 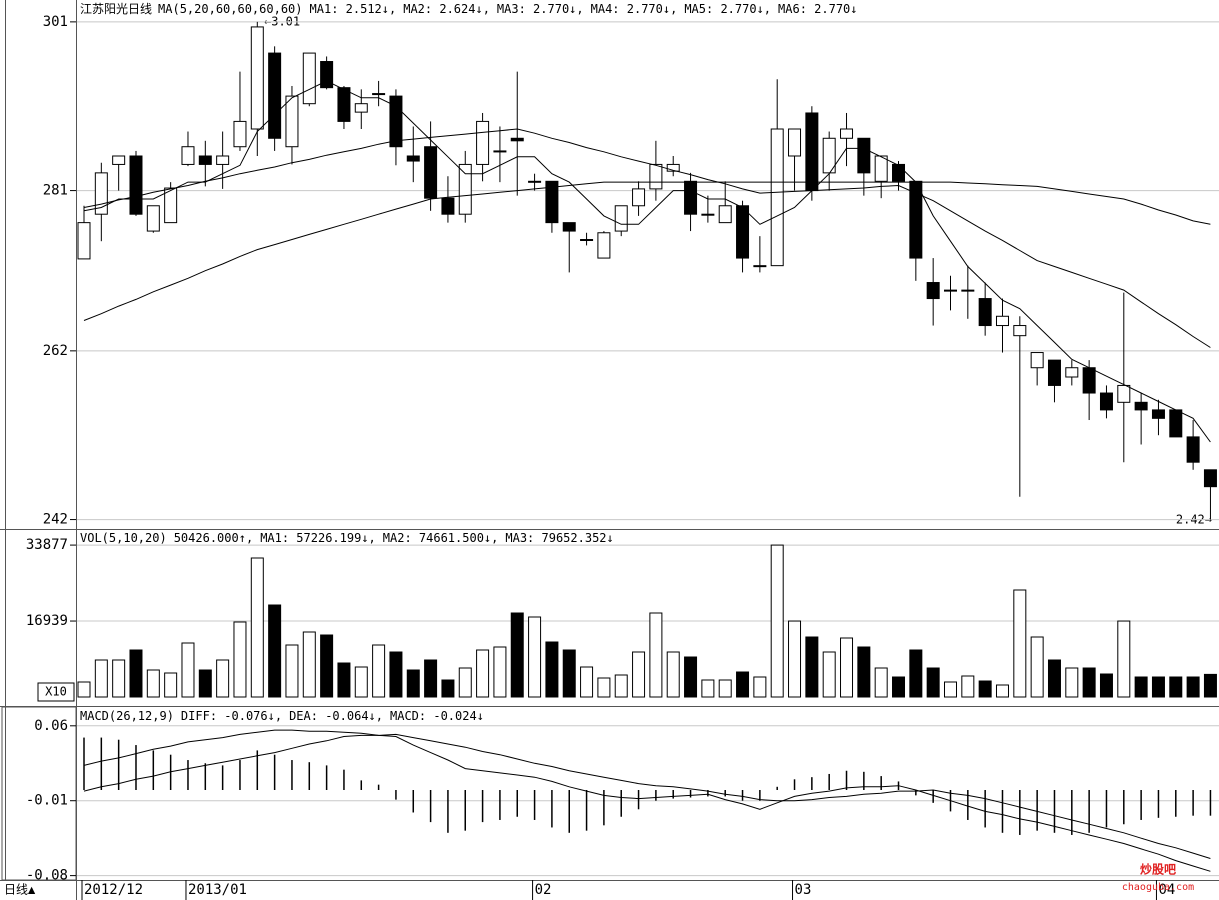 I want to click on y-tick-label: 262, so click(x=55, y=351).